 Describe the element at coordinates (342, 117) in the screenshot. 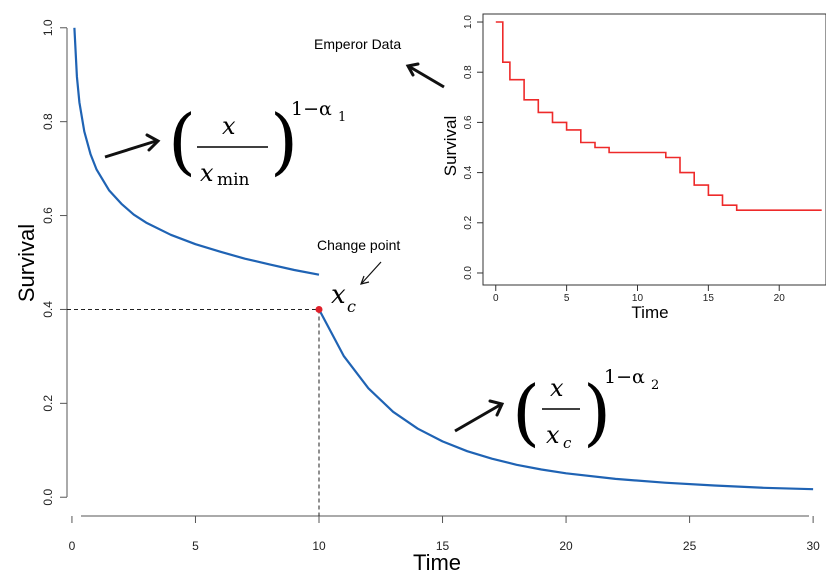

I see `svg-text: 1` at that location.